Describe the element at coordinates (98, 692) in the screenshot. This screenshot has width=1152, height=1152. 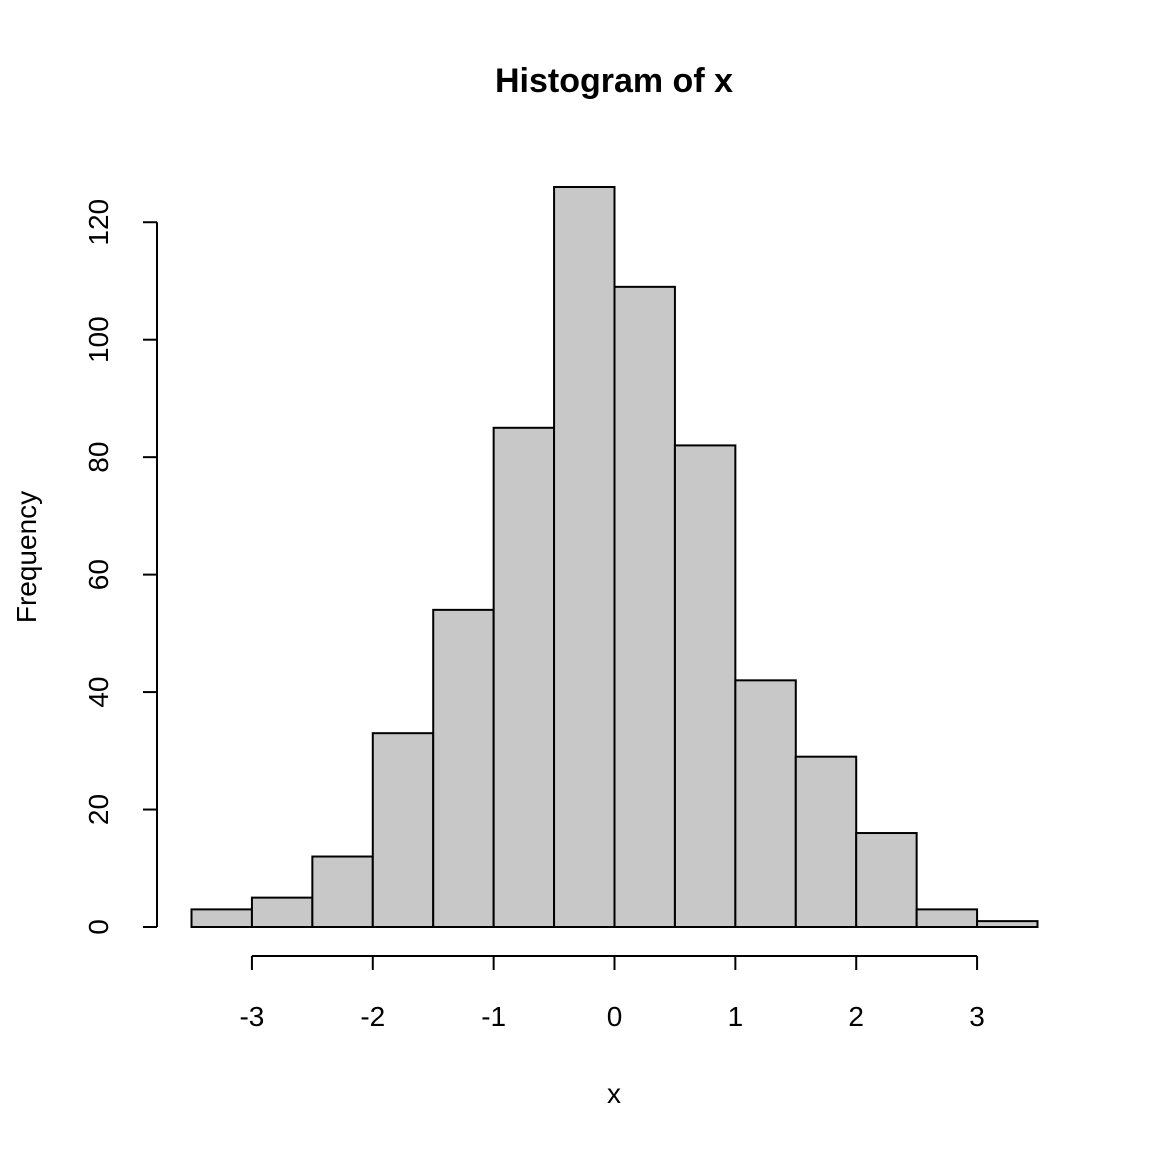
I see `y-tick-label: 40` at that location.